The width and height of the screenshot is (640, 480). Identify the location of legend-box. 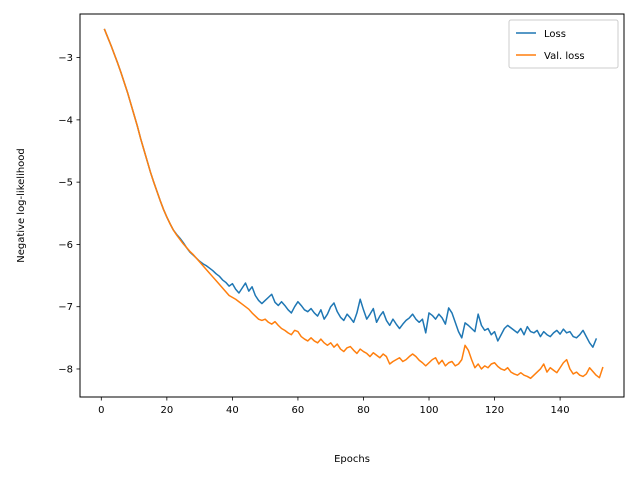
(563, 44).